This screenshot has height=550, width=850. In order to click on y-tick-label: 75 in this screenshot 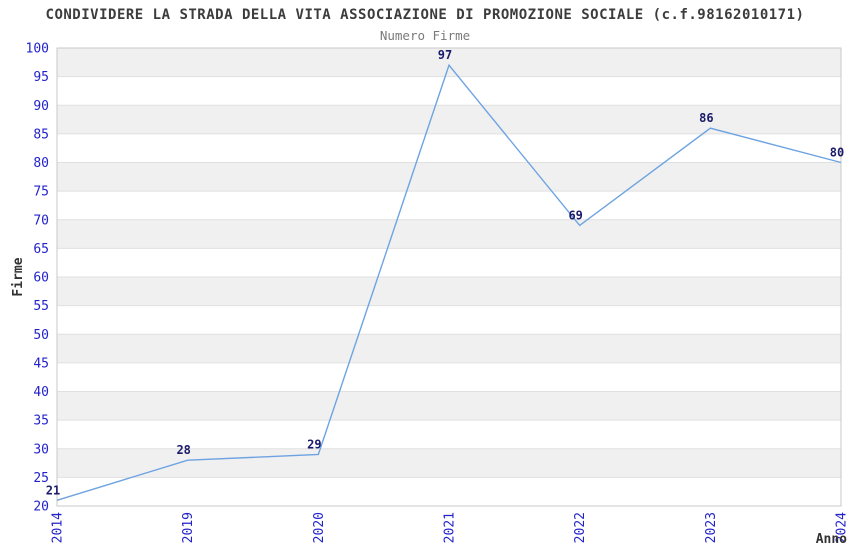, I will do `click(41, 192)`.